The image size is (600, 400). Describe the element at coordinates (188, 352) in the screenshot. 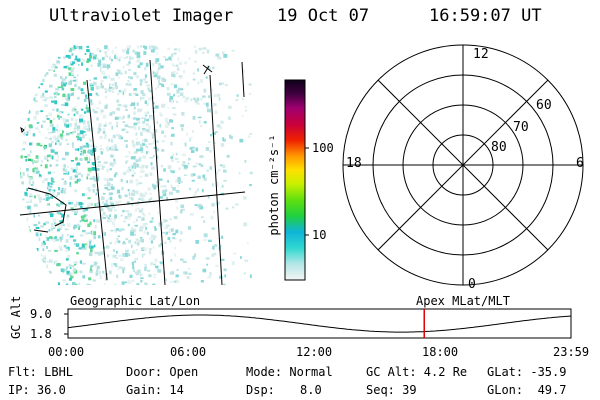

I see `x-tick-label: 06:00` at that location.